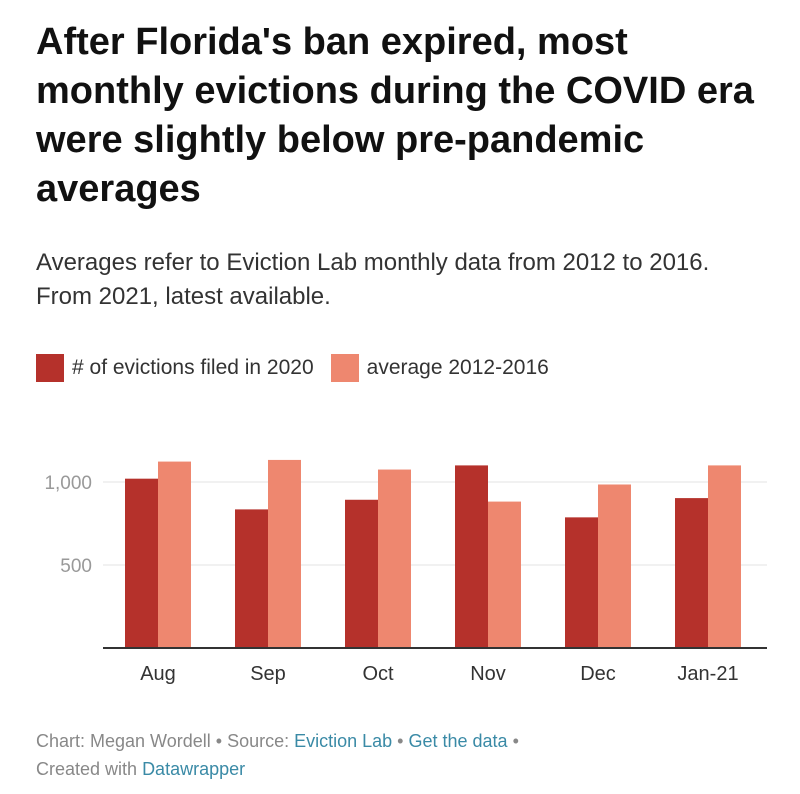 Image resolution: width=800 pixels, height=794 pixels. I want to click on datawrapper-link: Datawrapper, so click(194, 769).